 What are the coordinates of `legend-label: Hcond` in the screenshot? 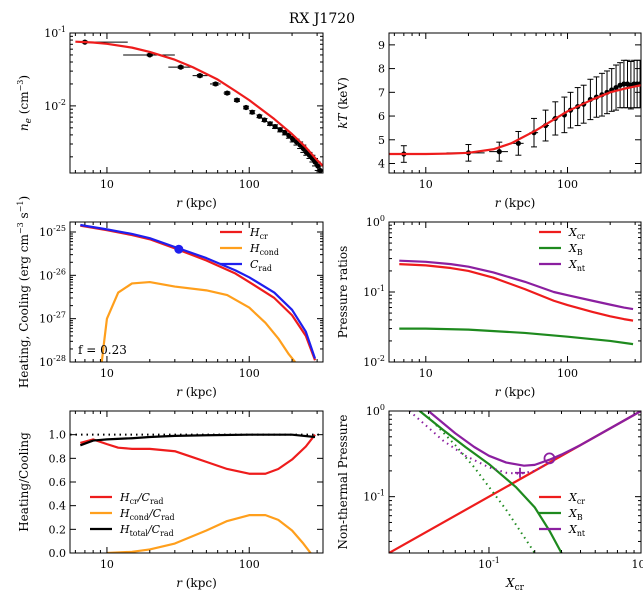 It's located at (264, 249).